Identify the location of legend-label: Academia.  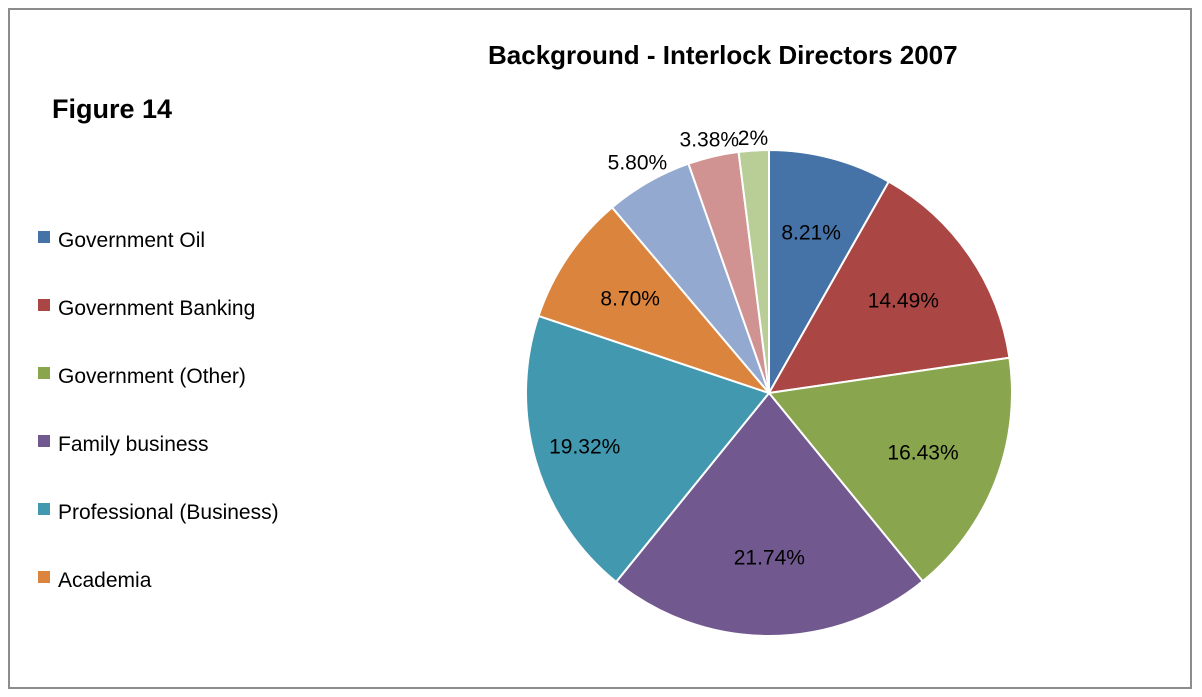
(105, 580).